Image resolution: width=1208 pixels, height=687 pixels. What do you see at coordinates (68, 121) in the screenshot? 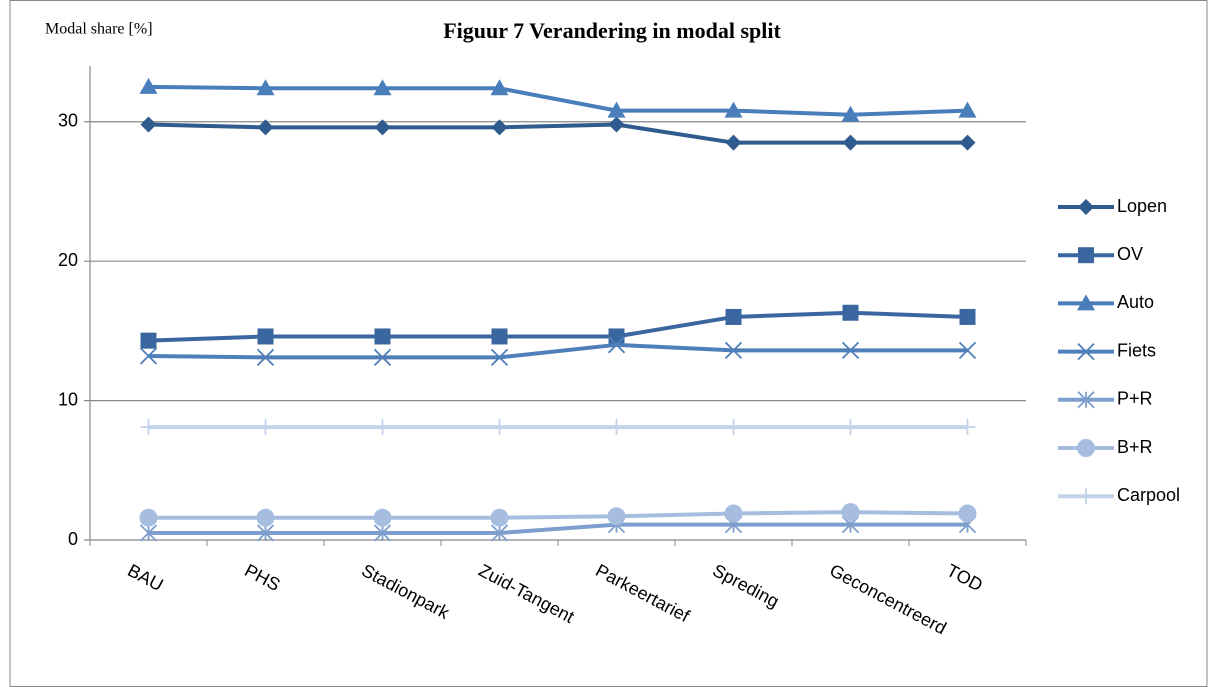
I see `y-tick-label: 30` at bounding box center [68, 121].